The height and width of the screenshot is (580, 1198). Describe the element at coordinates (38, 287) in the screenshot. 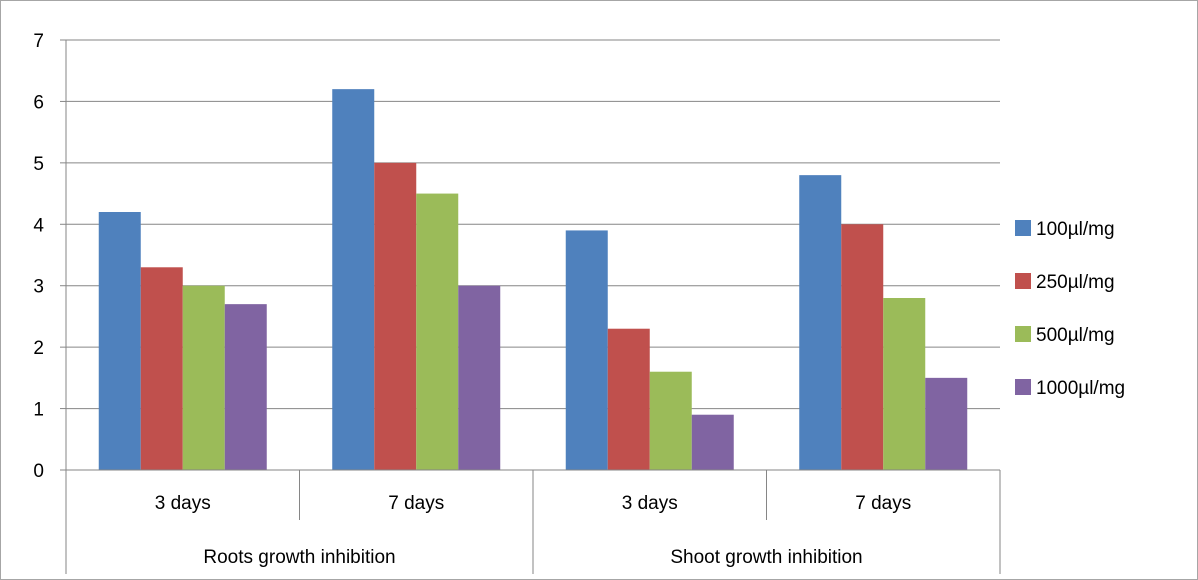

I see `y-tick-label: 3` at that location.